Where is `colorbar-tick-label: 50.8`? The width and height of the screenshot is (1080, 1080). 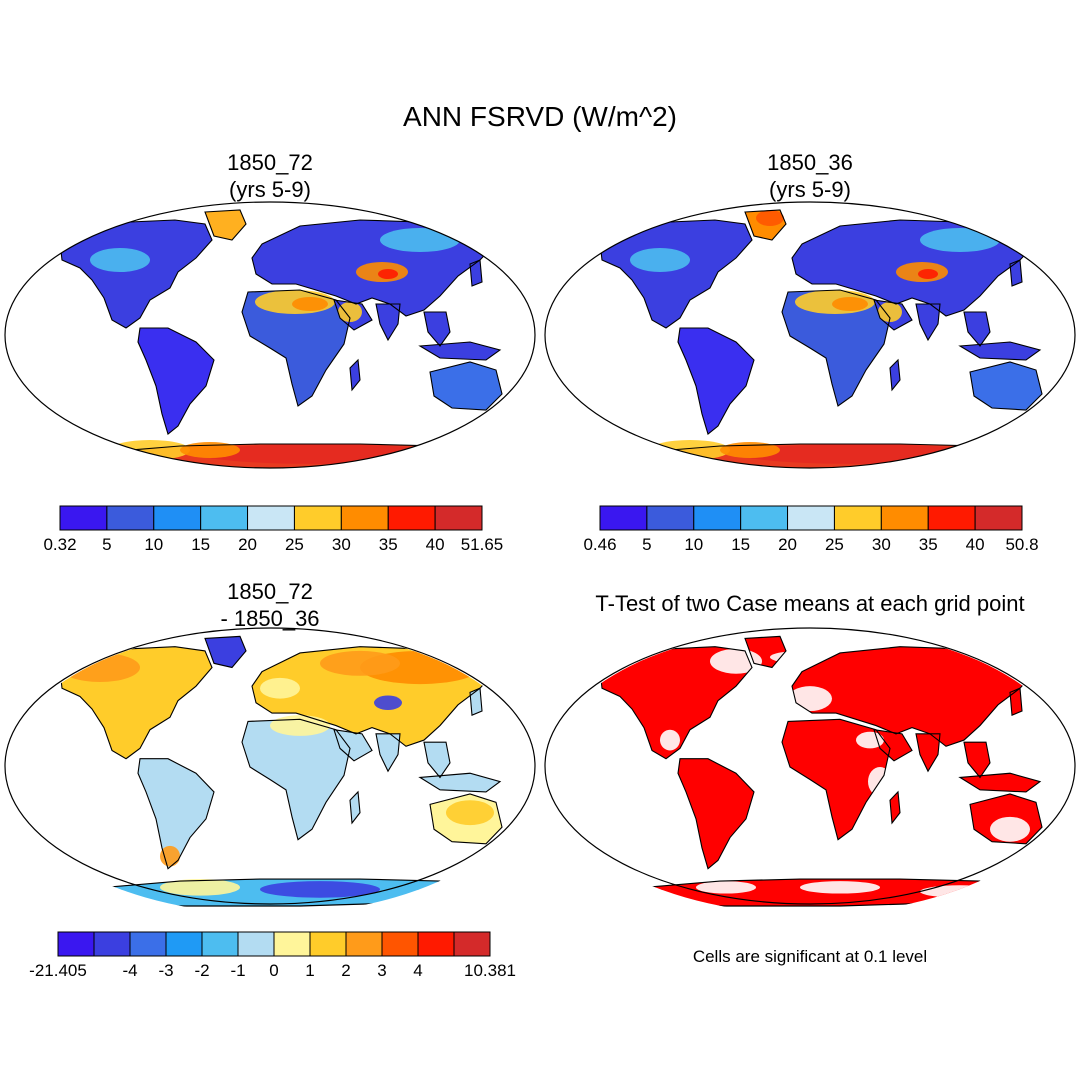 colorbar-tick-label: 50.8 is located at coordinates (1021, 544).